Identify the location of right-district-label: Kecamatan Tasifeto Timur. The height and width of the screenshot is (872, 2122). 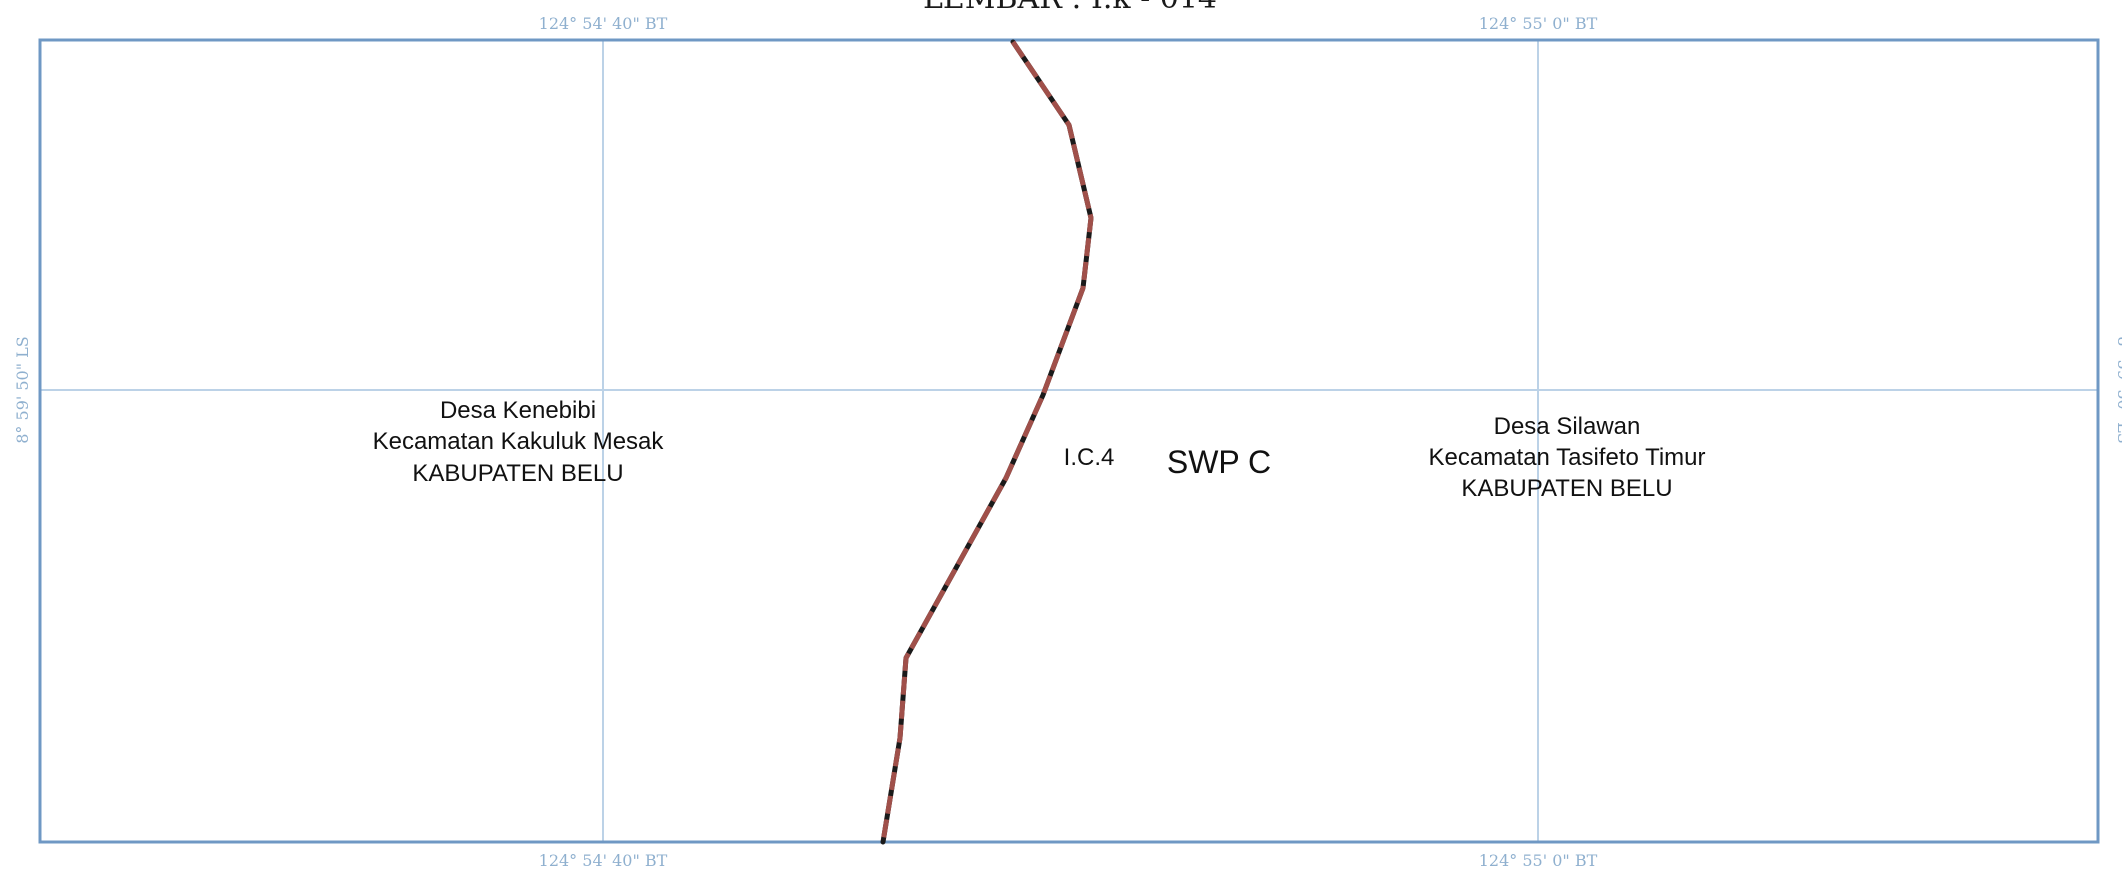
(1566, 457).